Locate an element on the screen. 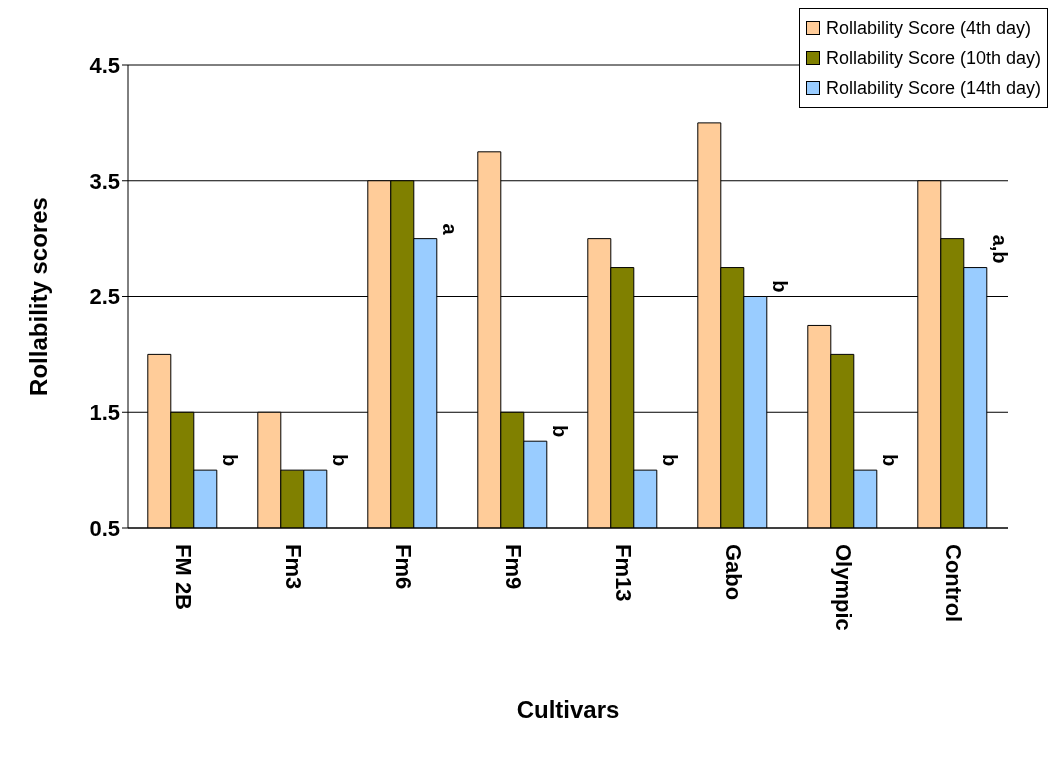  x-tick-label: Olympic is located at coordinates (843, 587).